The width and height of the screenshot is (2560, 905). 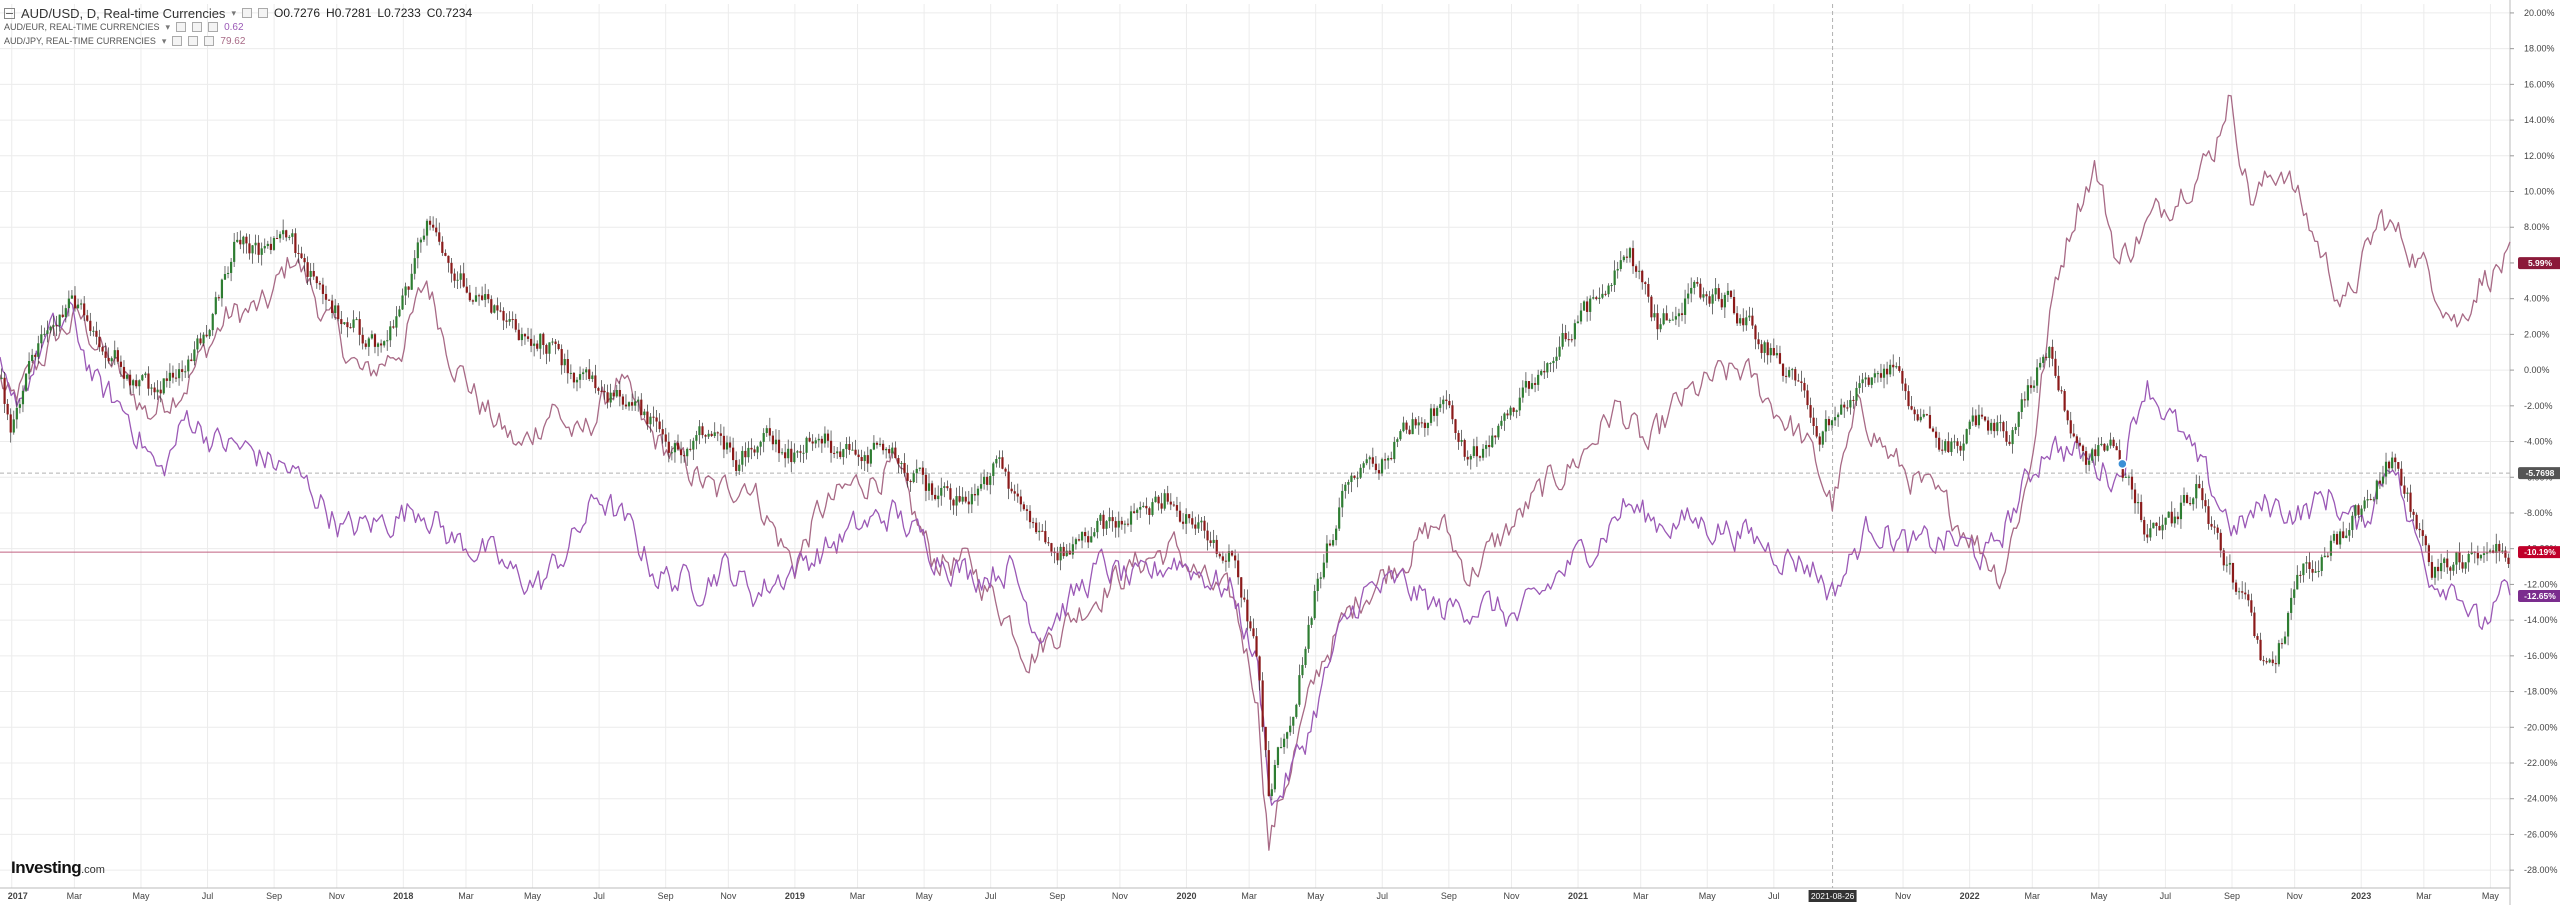 I want to click on y-tick-label: -20.00%, so click(x=2541, y=727).